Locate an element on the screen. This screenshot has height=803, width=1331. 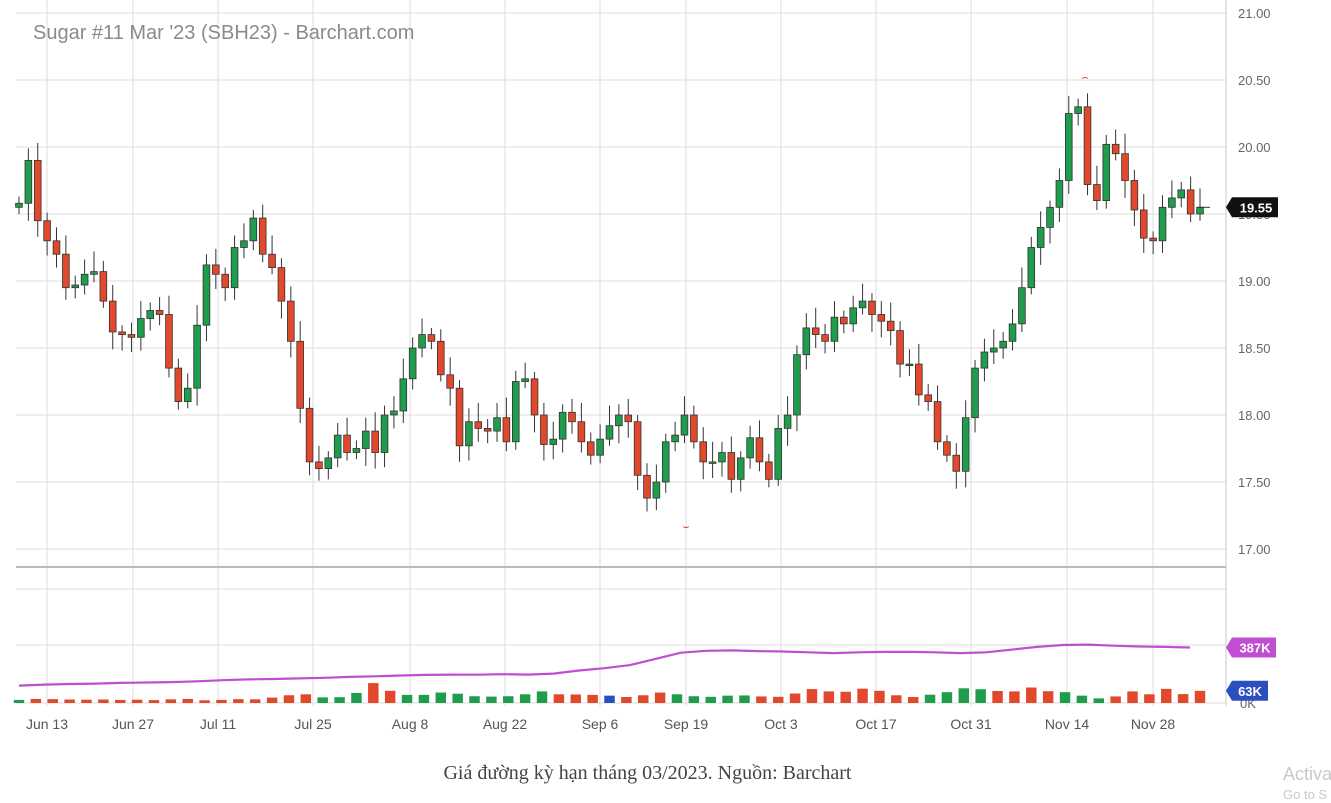
chart-title: Sugar #11 Mar '23 (SBH23) - Barchart.com is located at coordinates (223, 33).